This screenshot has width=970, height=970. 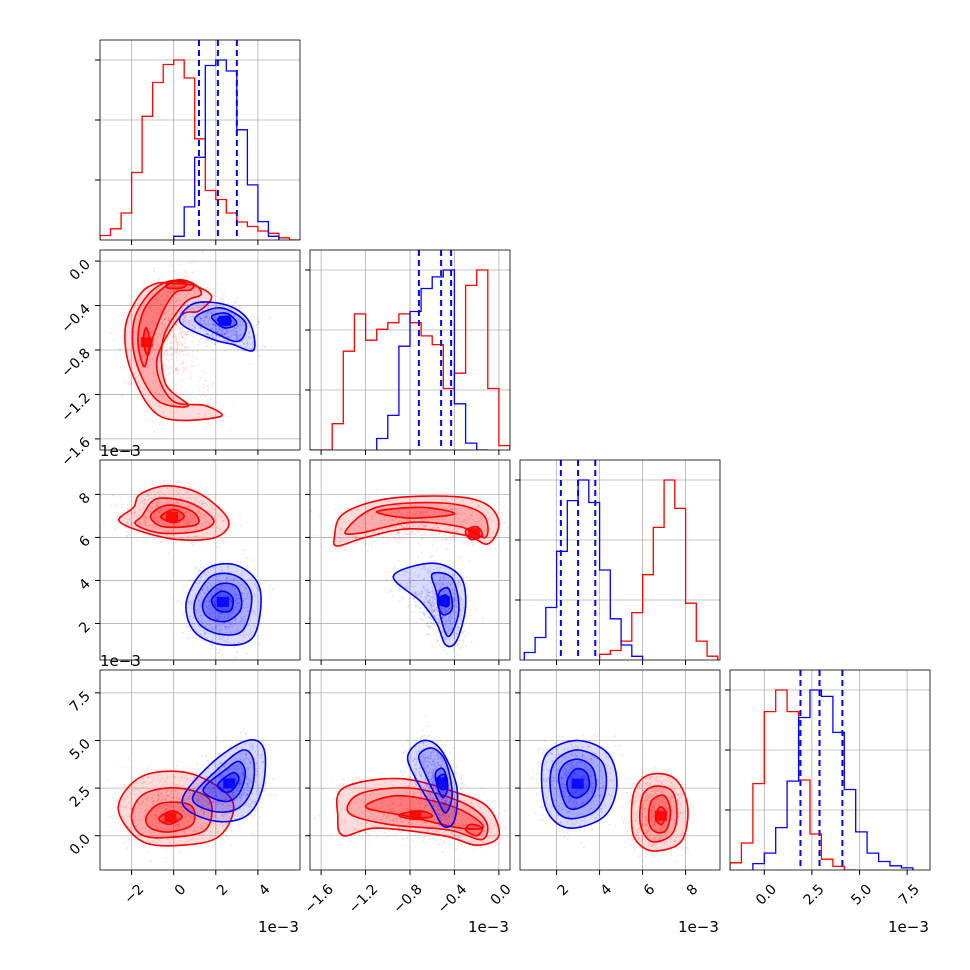 I want to click on y-tick-label: −1.6, so click(x=75, y=451).